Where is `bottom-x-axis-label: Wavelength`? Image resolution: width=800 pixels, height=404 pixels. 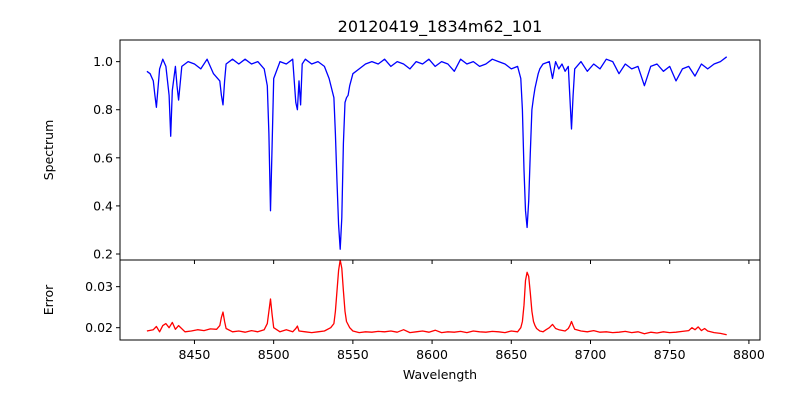 bottom-x-axis-label: Wavelength is located at coordinates (440, 374).